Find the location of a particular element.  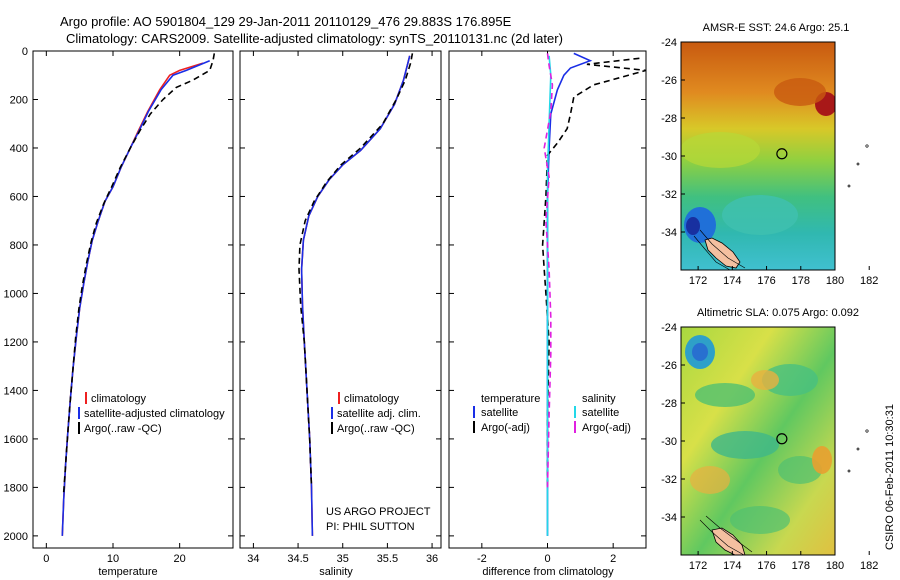

y-tick-label: 400 is located at coordinates (19, 149).